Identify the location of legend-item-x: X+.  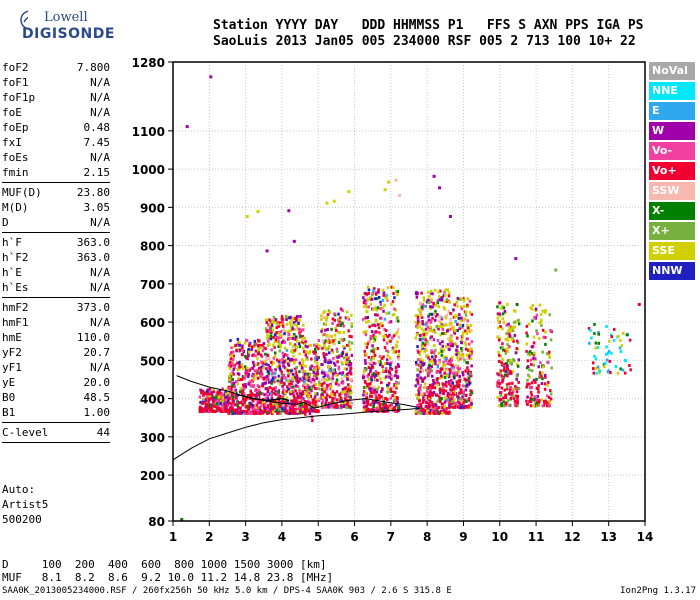
(672, 231).